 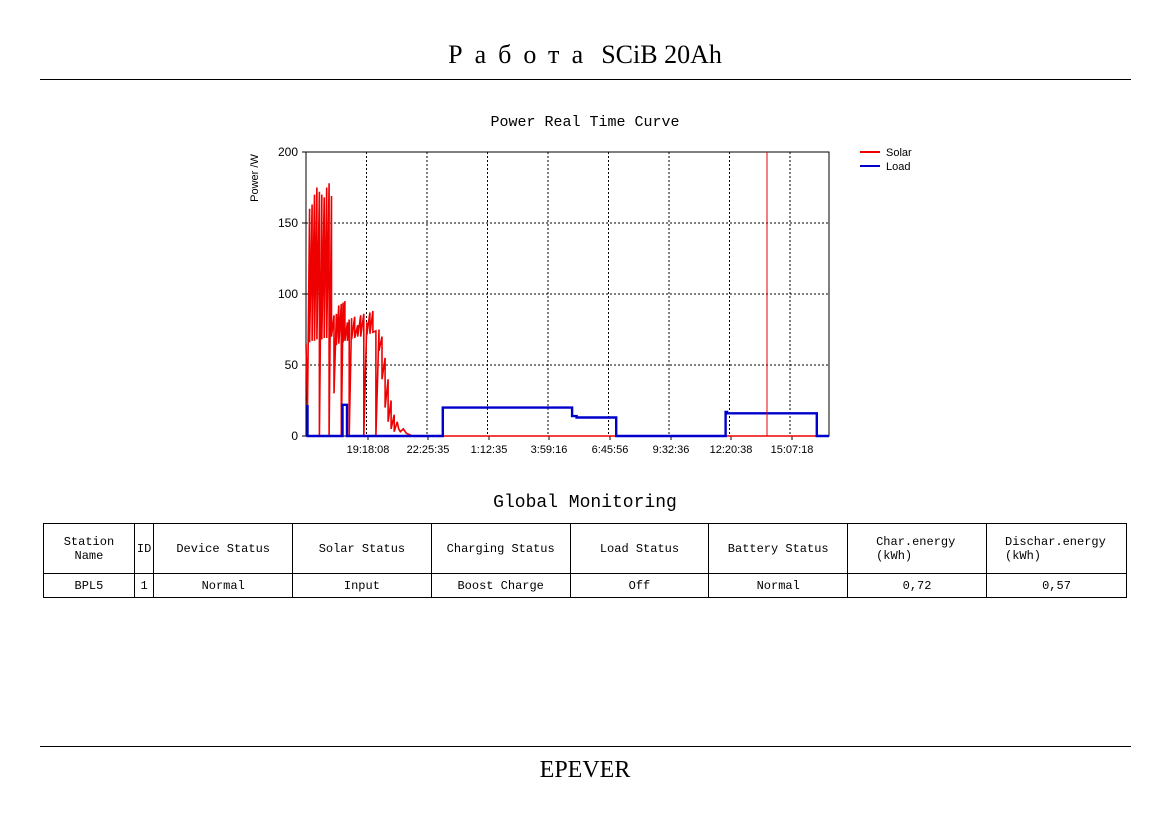 I want to click on chart-title: Power Real Time Curve, so click(x=584, y=122).